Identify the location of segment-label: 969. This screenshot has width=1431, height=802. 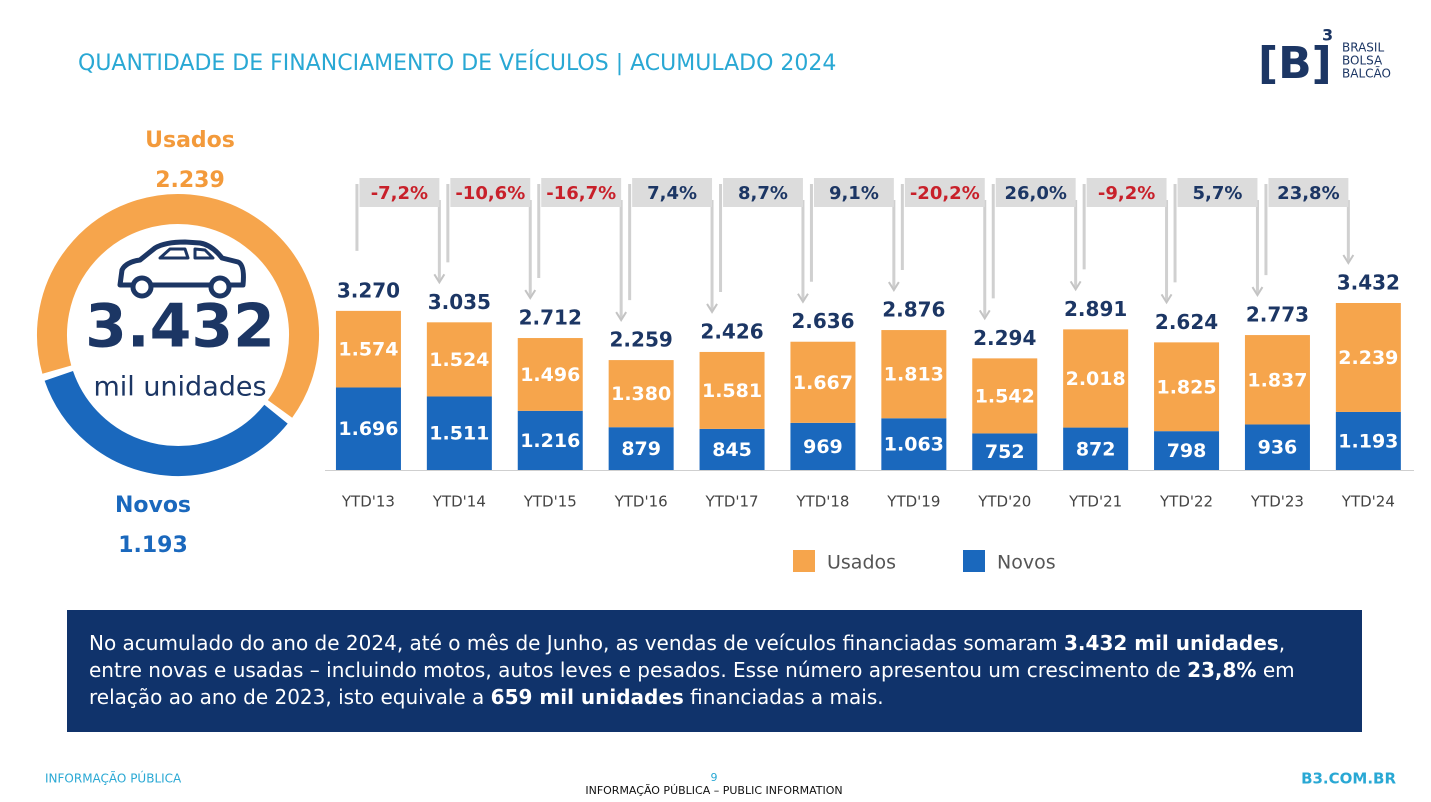
(823, 447).